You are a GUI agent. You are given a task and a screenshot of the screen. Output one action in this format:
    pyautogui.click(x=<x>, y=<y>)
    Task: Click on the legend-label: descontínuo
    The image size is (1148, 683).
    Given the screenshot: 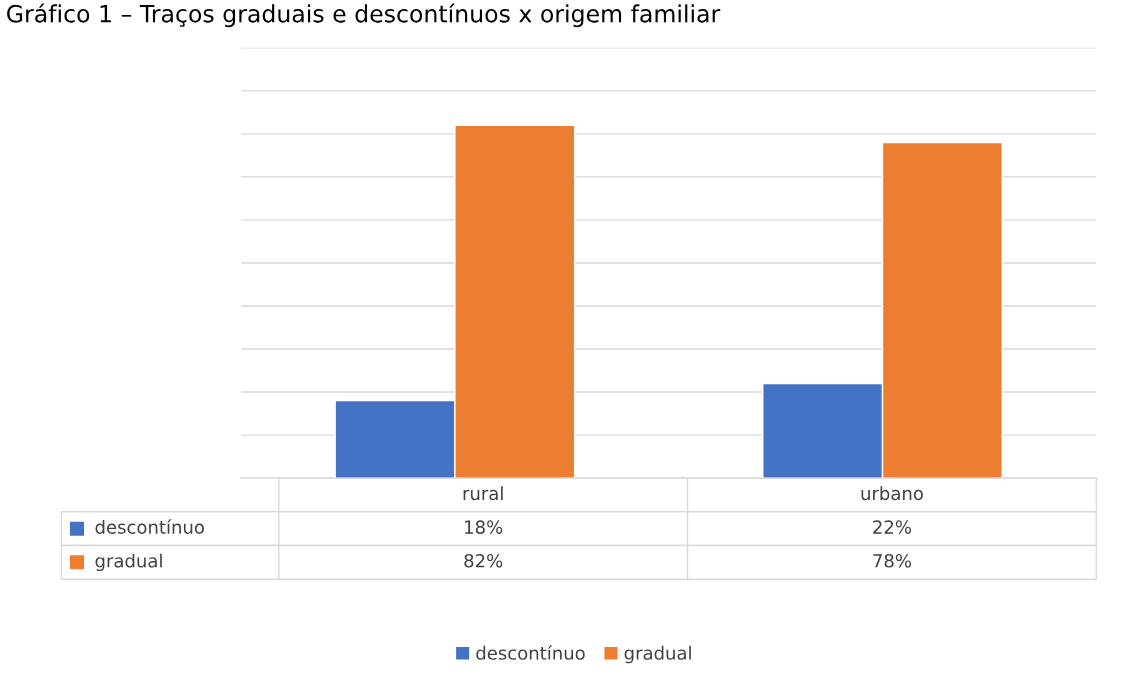 What is the action you would take?
    pyautogui.click(x=149, y=526)
    